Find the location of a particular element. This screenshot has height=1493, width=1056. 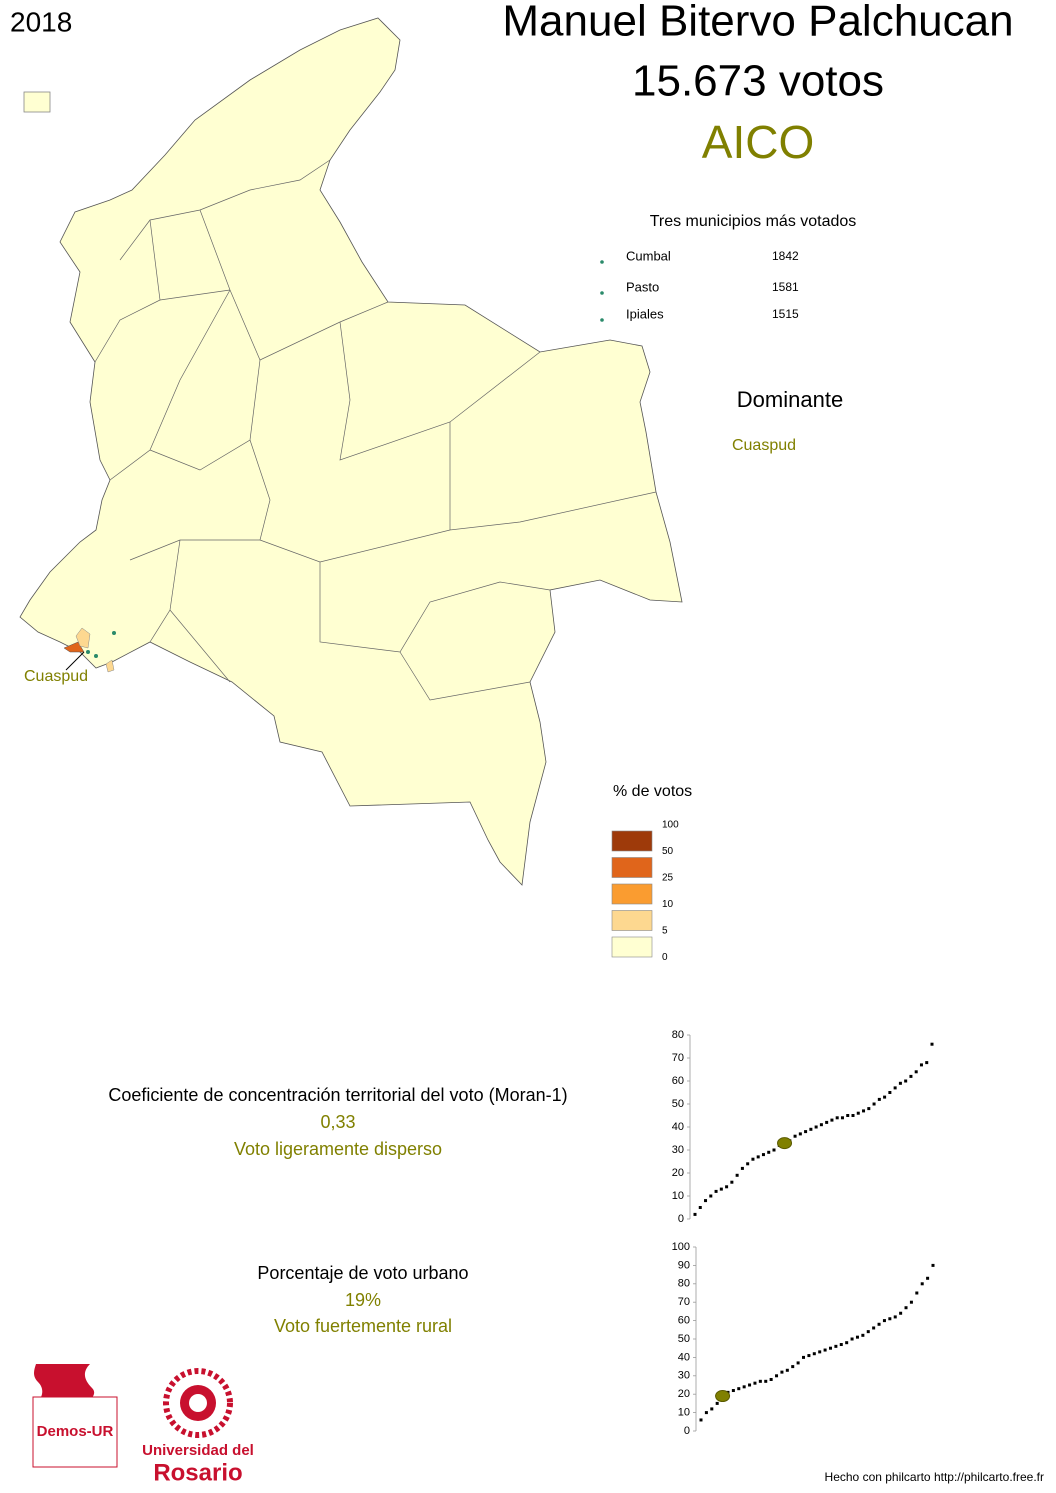

legend-tick: 5 is located at coordinates (665, 931).